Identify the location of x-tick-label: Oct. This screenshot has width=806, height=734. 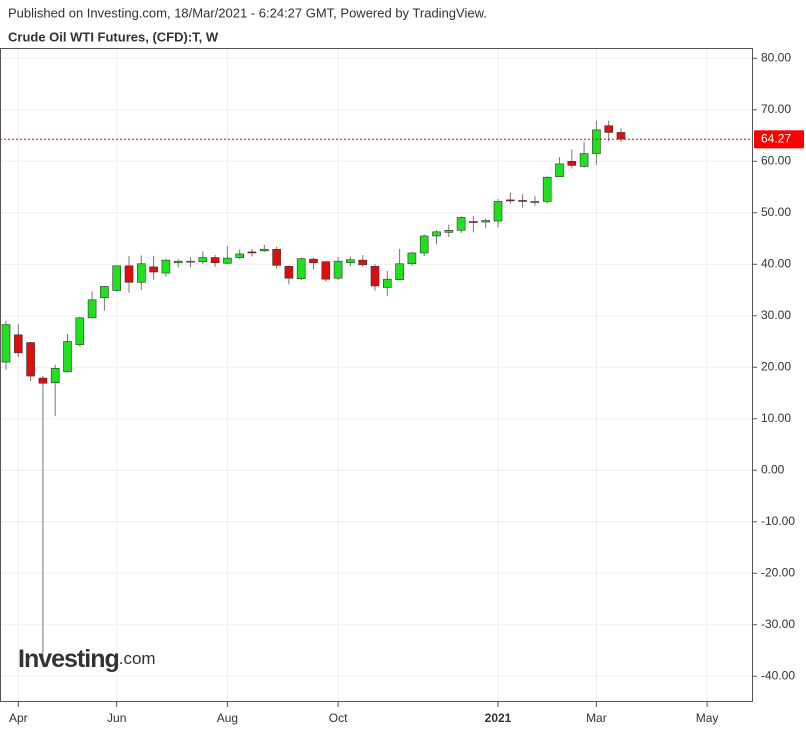
(338, 718).